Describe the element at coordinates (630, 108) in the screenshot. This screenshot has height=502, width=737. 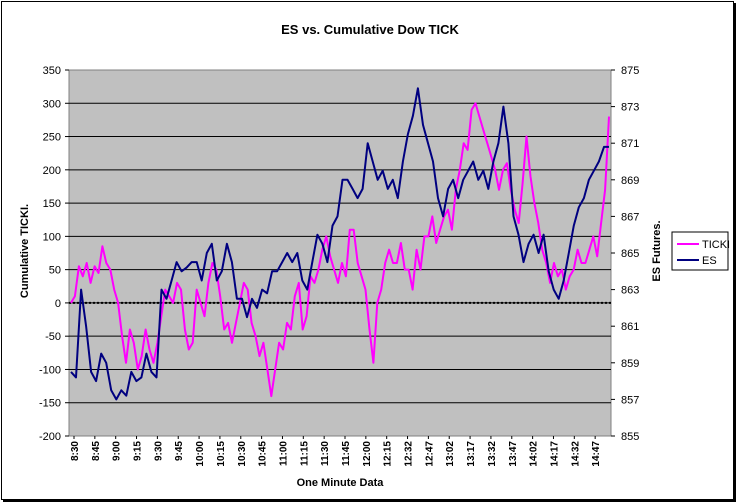
I see `right-tick-label: 873` at that location.